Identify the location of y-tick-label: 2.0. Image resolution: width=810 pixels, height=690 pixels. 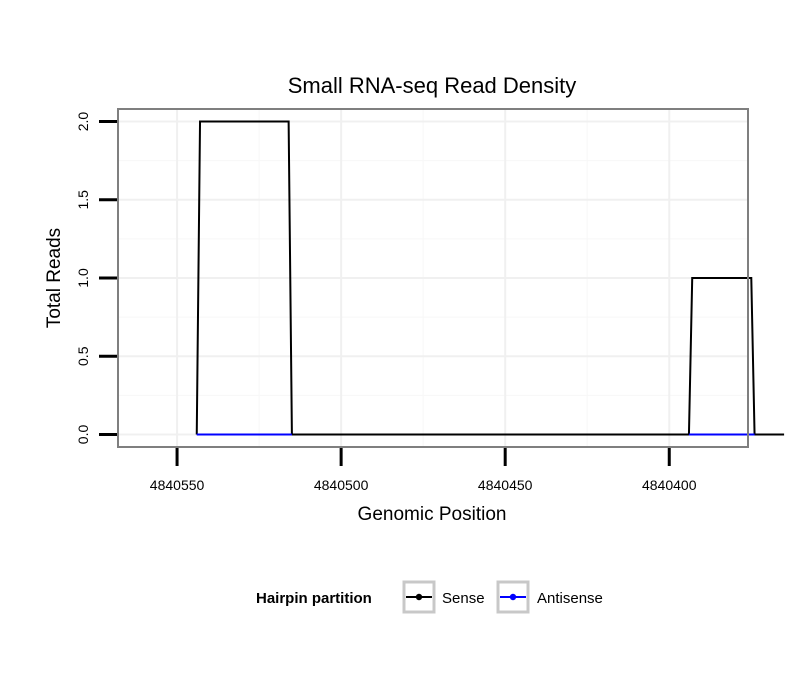
(83, 122).